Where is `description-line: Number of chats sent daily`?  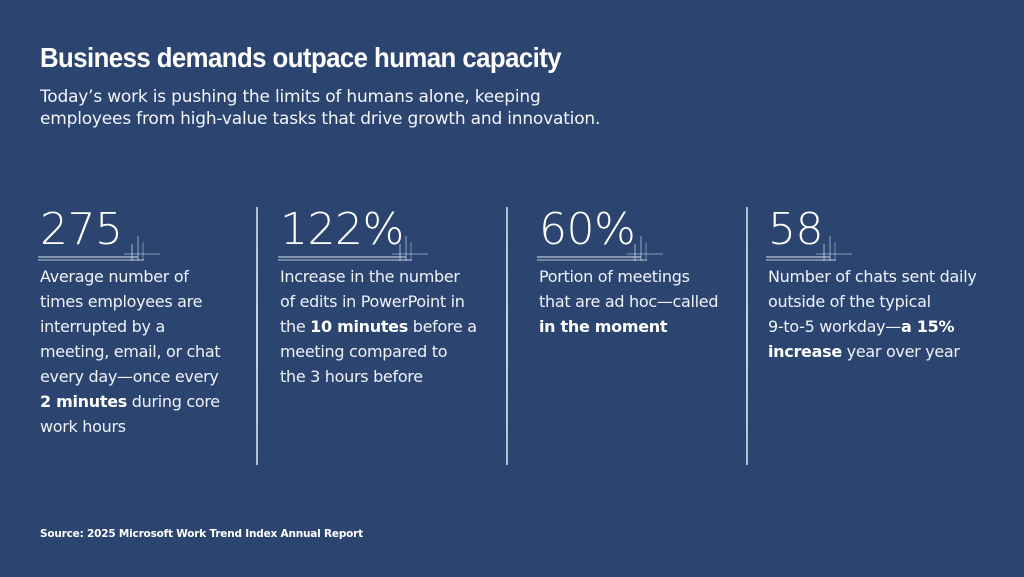 description-line: Number of chats sent daily is located at coordinates (888, 276).